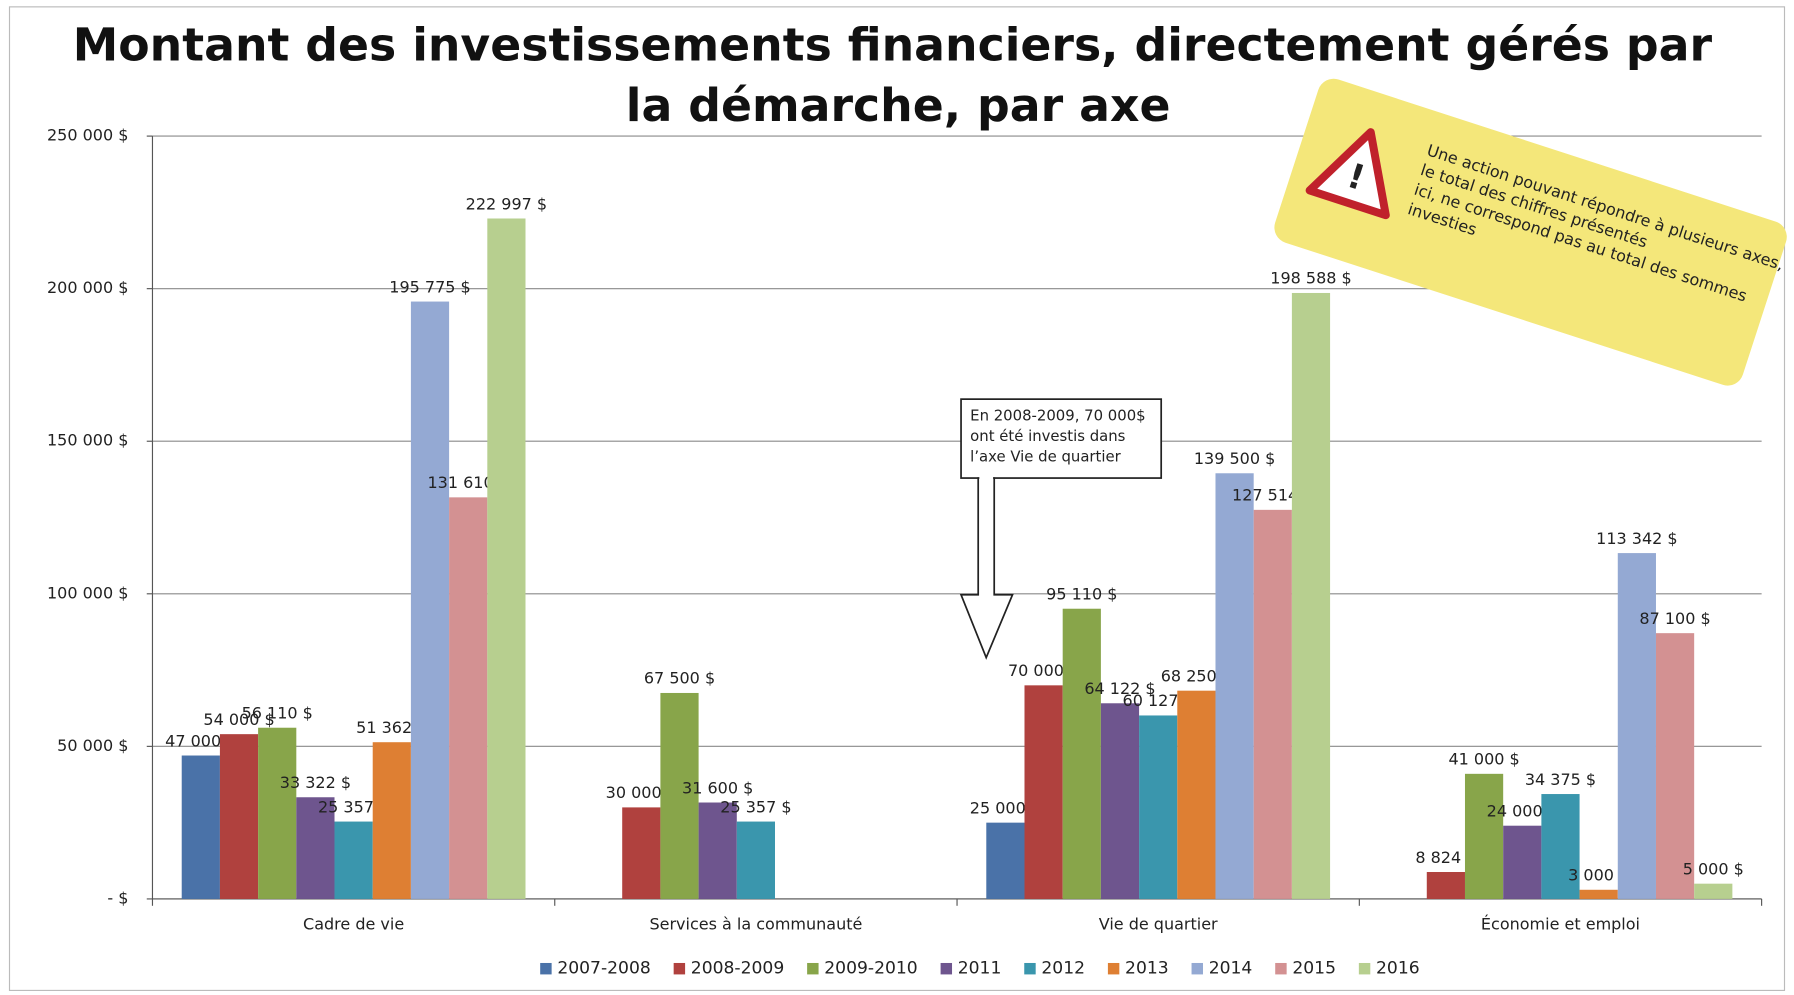 The image size is (1794, 995). What do you see at coordinates (1045, 456) in the screenshot?
I see `callout-text: l’axe Vie de quartier` at bounding box center [1045, 456].